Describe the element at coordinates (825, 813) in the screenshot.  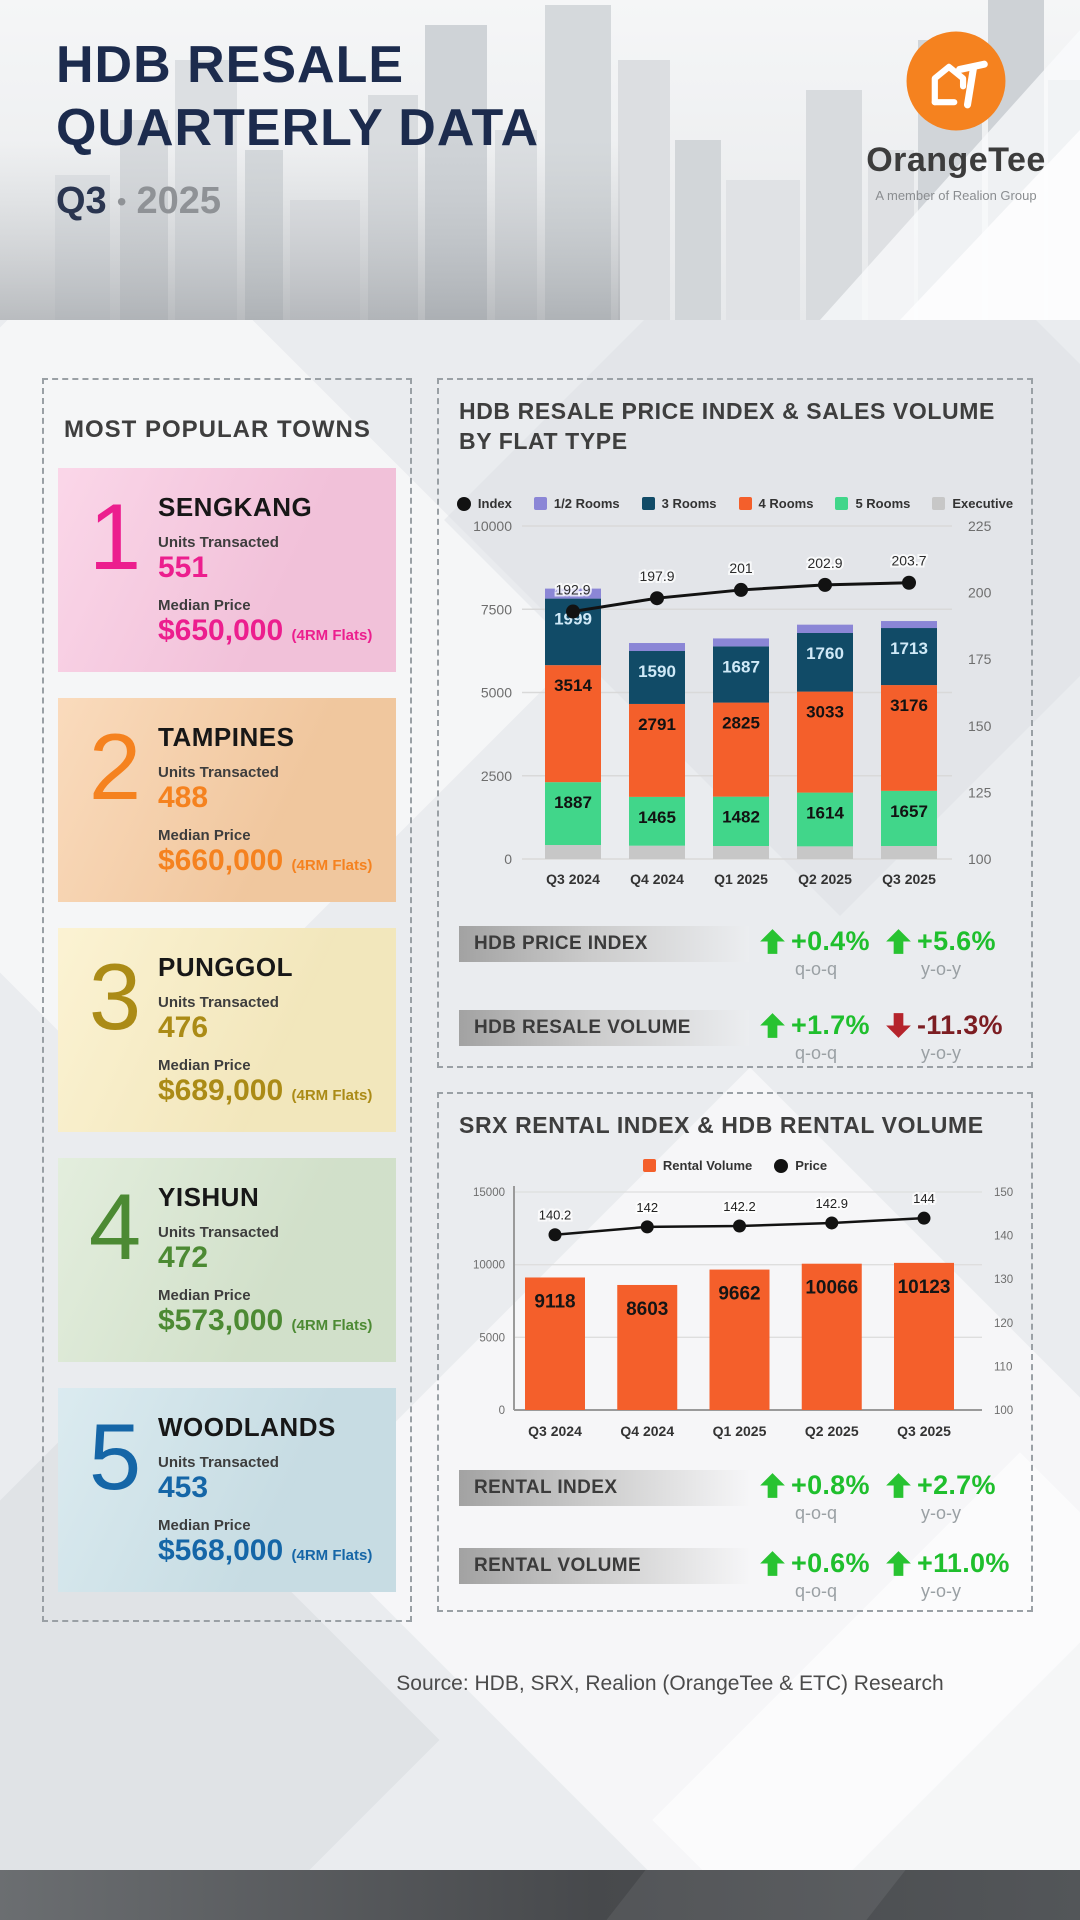
I see `svg-text: 1614` at that location.